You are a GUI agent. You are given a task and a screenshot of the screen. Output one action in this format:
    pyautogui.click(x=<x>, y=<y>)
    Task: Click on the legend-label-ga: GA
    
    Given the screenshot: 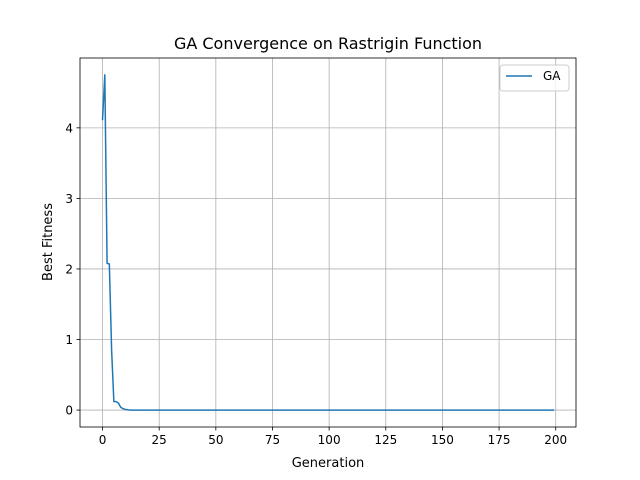 What is the action you would take?
    pyautogui.click(x=552, y=76)
    